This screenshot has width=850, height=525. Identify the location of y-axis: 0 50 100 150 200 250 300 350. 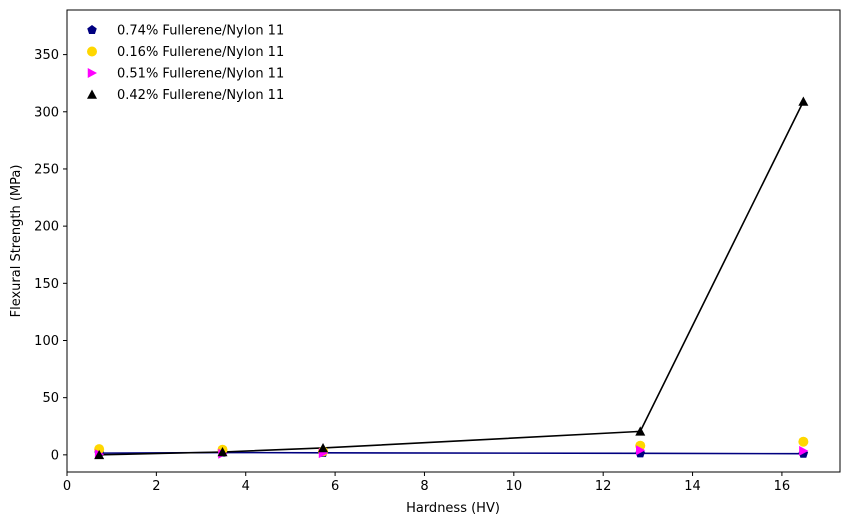
(50, 255).